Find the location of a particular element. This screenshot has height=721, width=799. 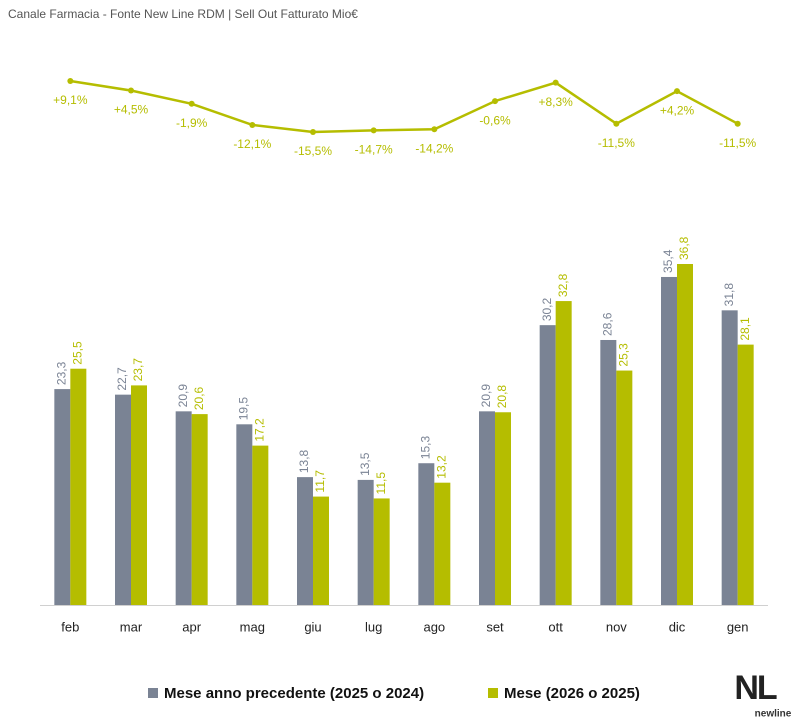

value-label: 25,3 is located at coordinates (624, 355).